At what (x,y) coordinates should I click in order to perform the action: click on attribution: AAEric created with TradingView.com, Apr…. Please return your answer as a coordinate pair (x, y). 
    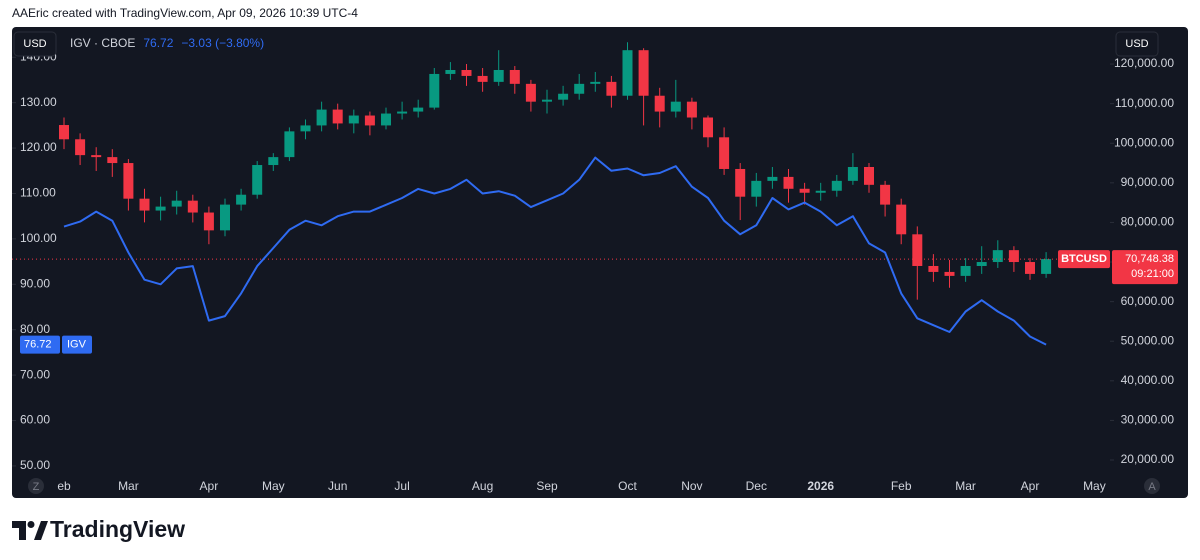
    Looking at the image, I should click on (185, 13).